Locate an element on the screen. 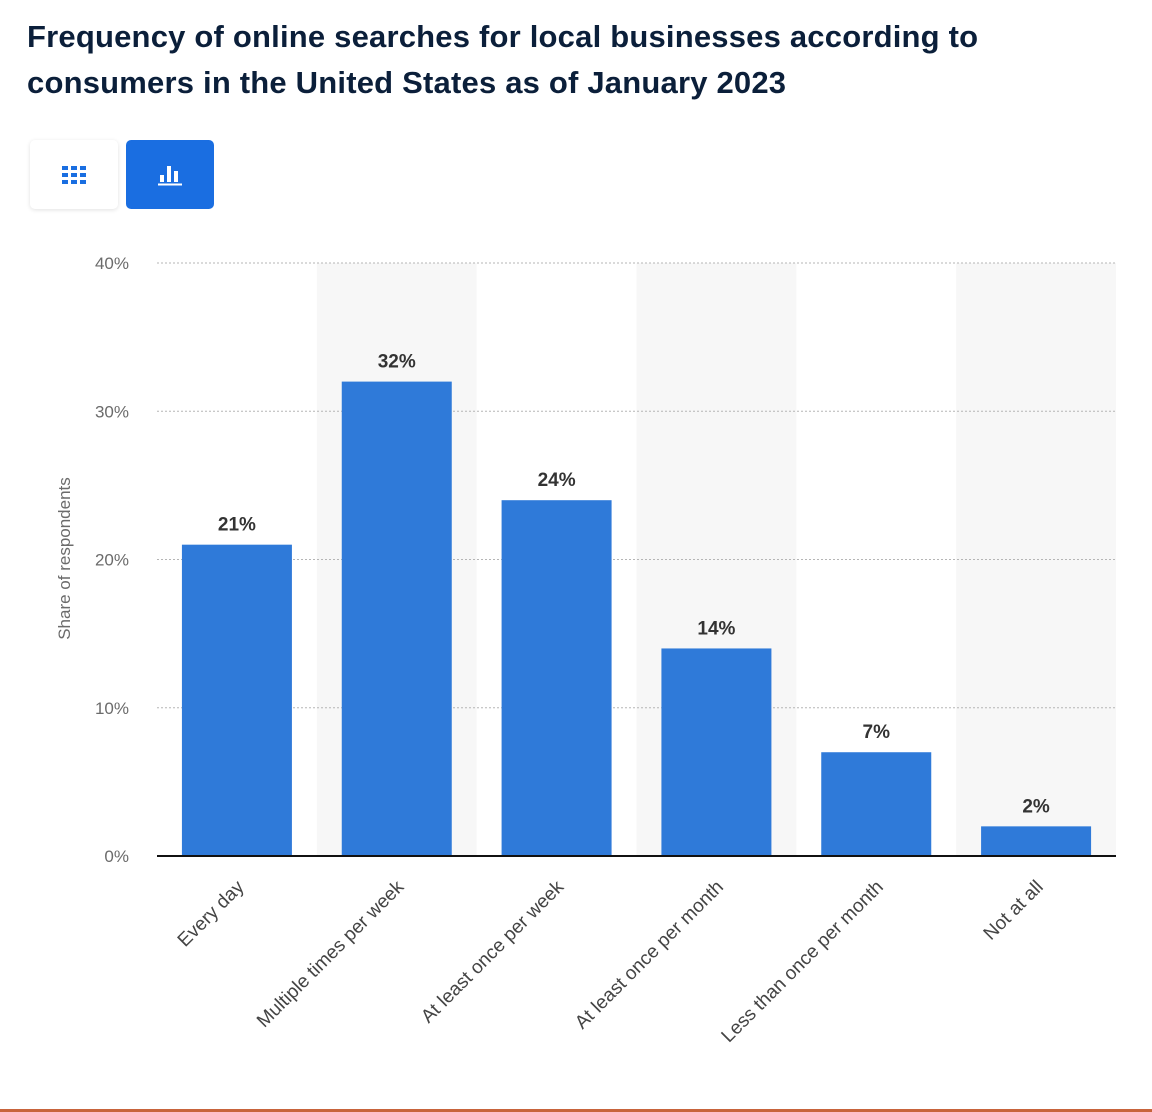 This screenshot has height=1112, width=1152. bottom-accent-bar is located at coordinates (576, 1110).